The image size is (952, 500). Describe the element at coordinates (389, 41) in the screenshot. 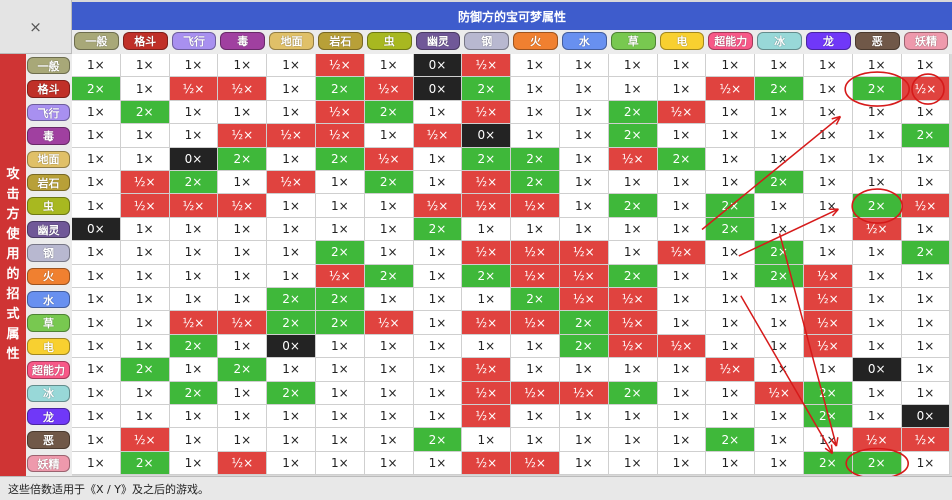

I see `column-header-6: 虫` at that location.